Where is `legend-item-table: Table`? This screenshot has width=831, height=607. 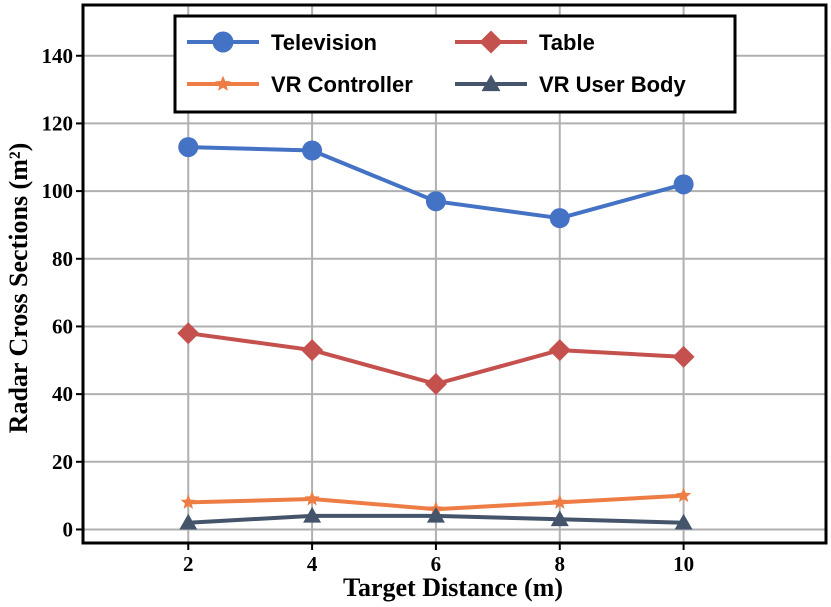
legend-item-table: Table is located at coordinates (525, 42).